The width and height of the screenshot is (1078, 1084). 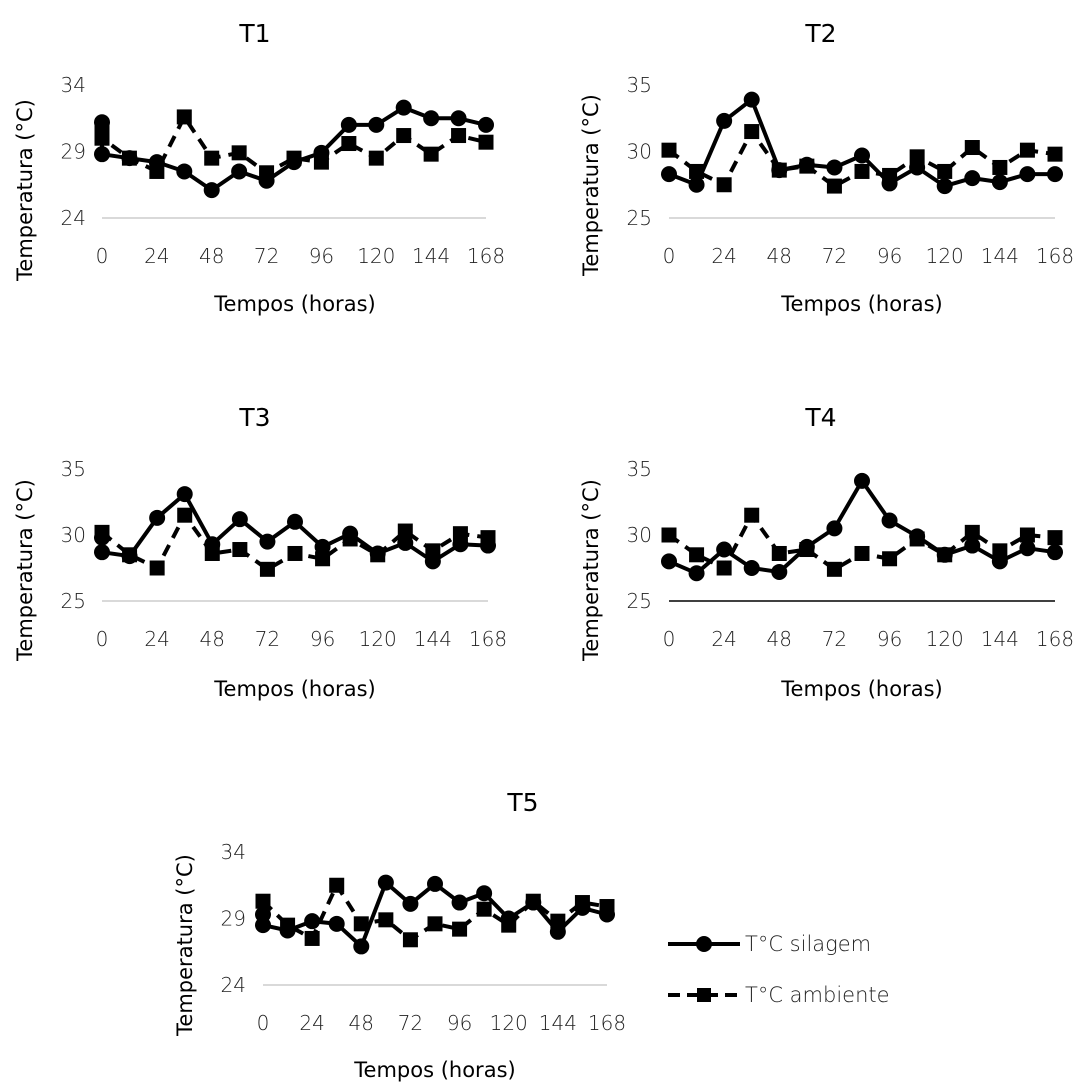 I want to click on chart-title: T1, so click(x=254, y=33).